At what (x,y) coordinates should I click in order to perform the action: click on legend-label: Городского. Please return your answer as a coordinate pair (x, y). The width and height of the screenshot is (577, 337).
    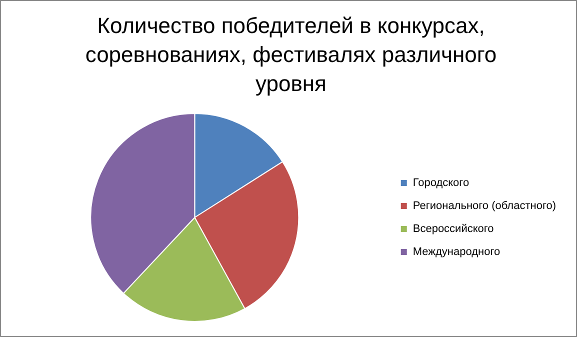
    Looking at the image, I should click on (441, 183).